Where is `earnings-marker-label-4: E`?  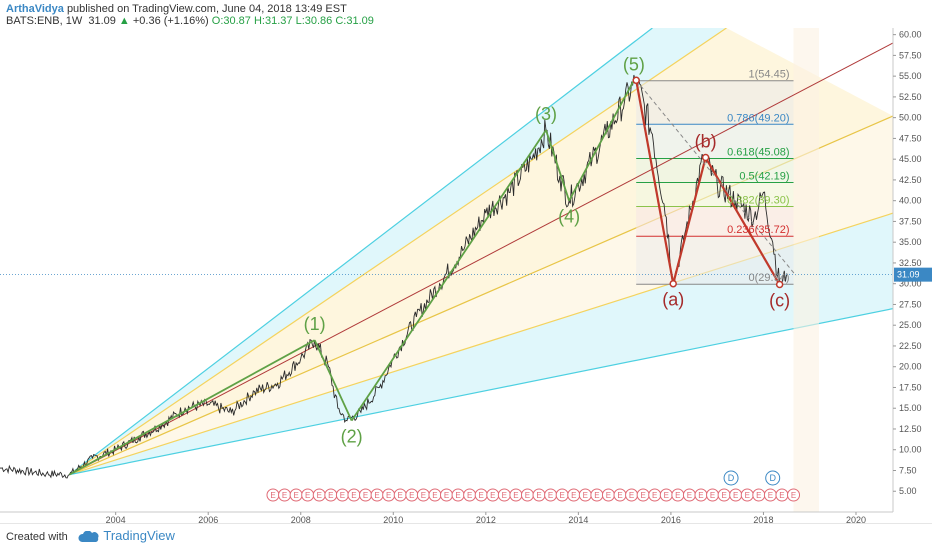 earnings-marker-label-4: E is located at coordinates (307, 495).